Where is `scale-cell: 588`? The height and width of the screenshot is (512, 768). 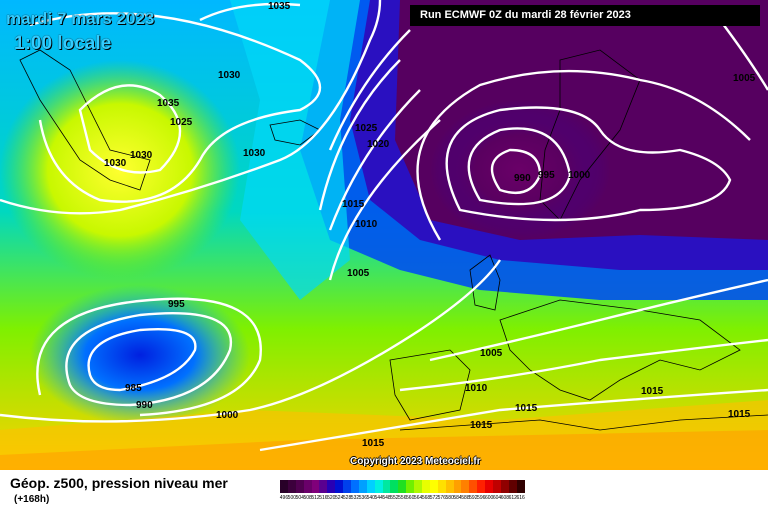 scale-cell: 588 is located at coordinates (465, 493).